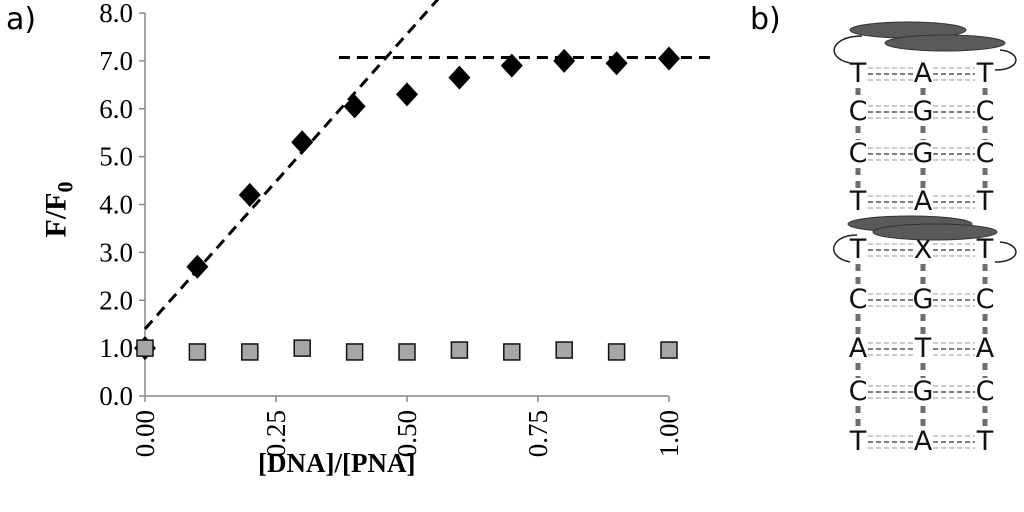 Image resolution: width=1024 pixels, height=512 pixels. I want to click on x-tick-label: 1.00, so click(669, 433).